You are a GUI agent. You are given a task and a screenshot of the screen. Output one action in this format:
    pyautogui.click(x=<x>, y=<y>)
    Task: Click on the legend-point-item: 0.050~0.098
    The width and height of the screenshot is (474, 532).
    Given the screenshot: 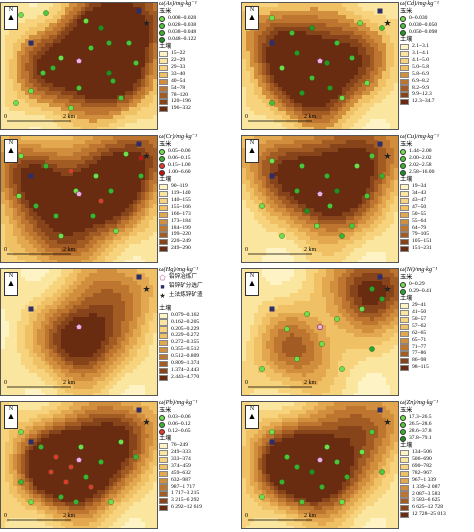 What is the action you would take?
    pyautogui.click(x=437, y=32)
    